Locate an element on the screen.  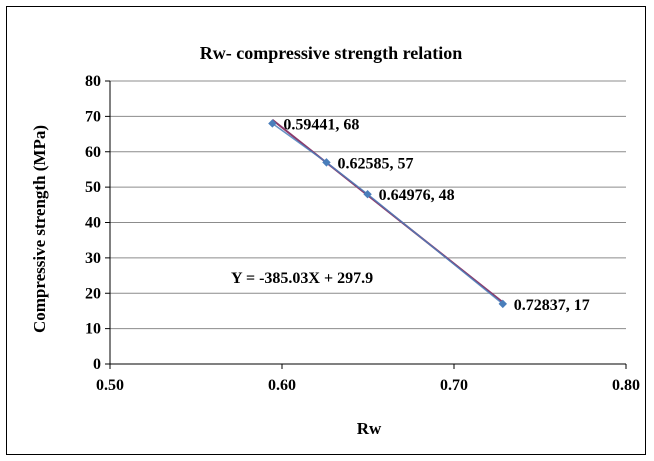
x-tick-label: 0.60 is located at coordinates (282, 385).